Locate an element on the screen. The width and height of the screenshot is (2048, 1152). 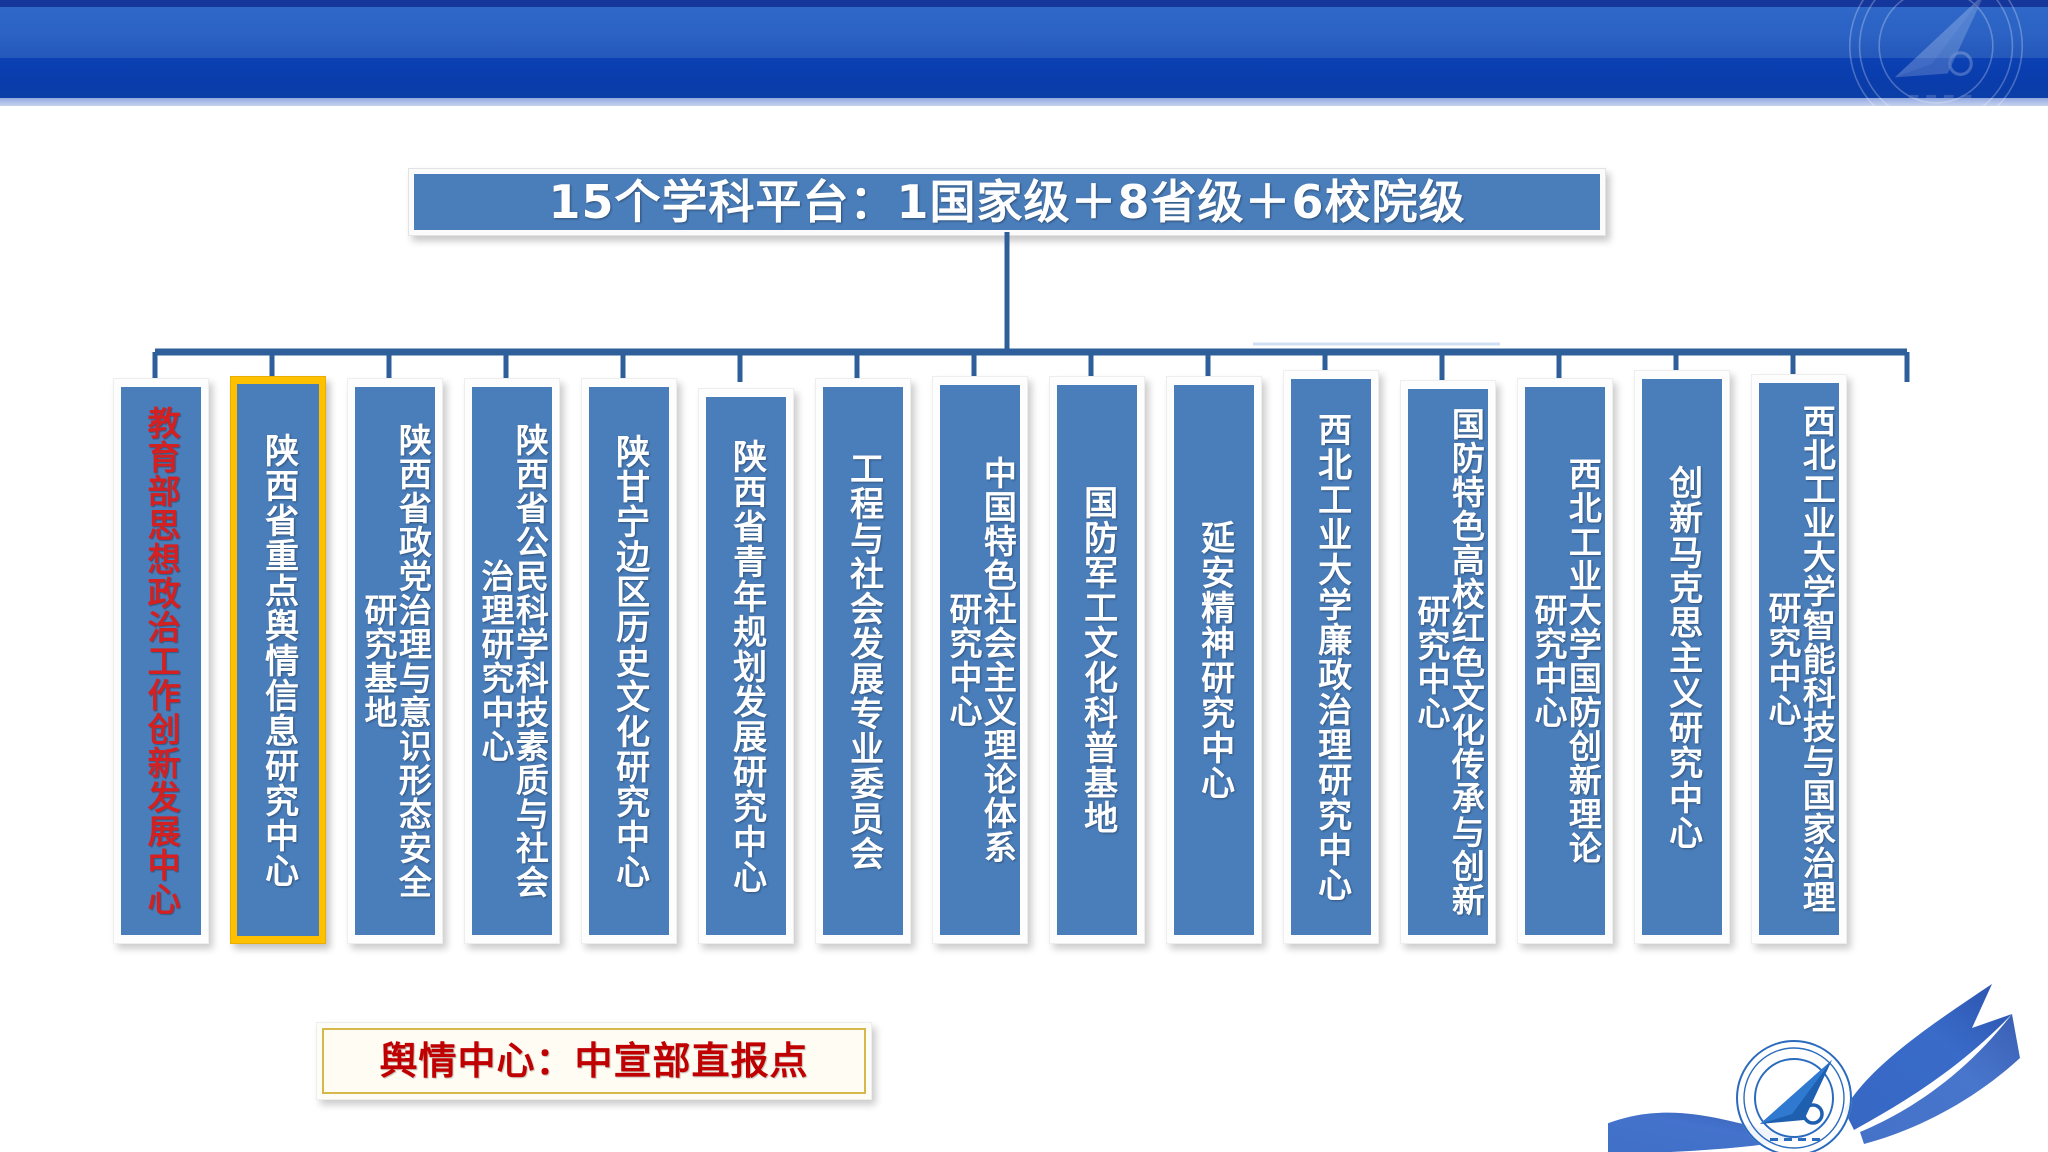
platform-card-label: 陕甘宁边区历史文化研究中心 is located at coordinates (629, 661).